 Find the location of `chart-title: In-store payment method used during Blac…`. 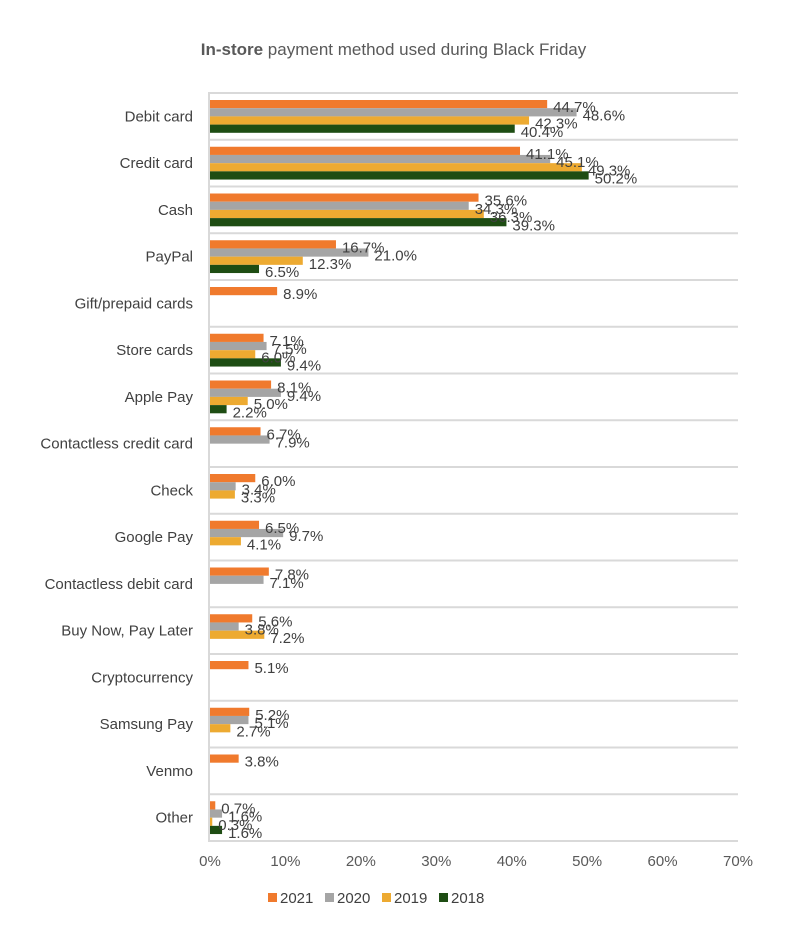

chart-title: In-store payment method used during Blac… is located at coordinates (393, 50).